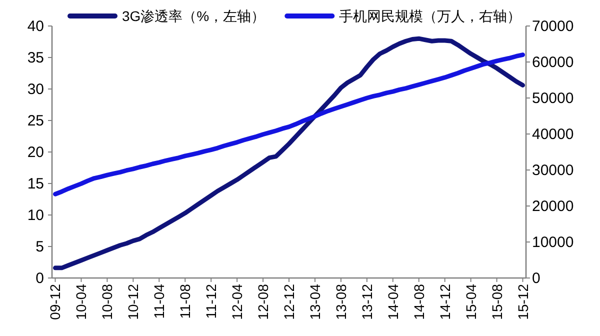  What do you see at coordinates (553, 134) in the screenshot?
I see `y2-tick-label: 40000` at bounding box center [553, 134].